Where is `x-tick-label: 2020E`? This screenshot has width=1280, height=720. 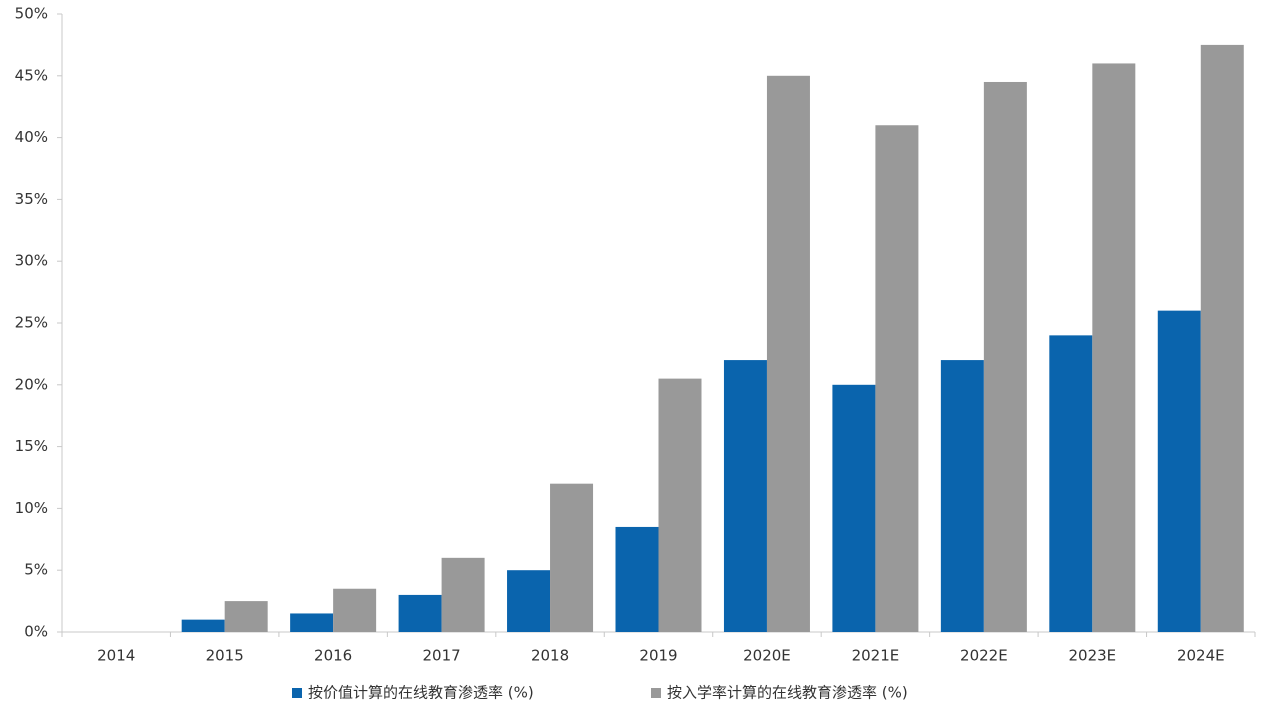
x-tick-label: 2020E is located at coordinates (767, 656).